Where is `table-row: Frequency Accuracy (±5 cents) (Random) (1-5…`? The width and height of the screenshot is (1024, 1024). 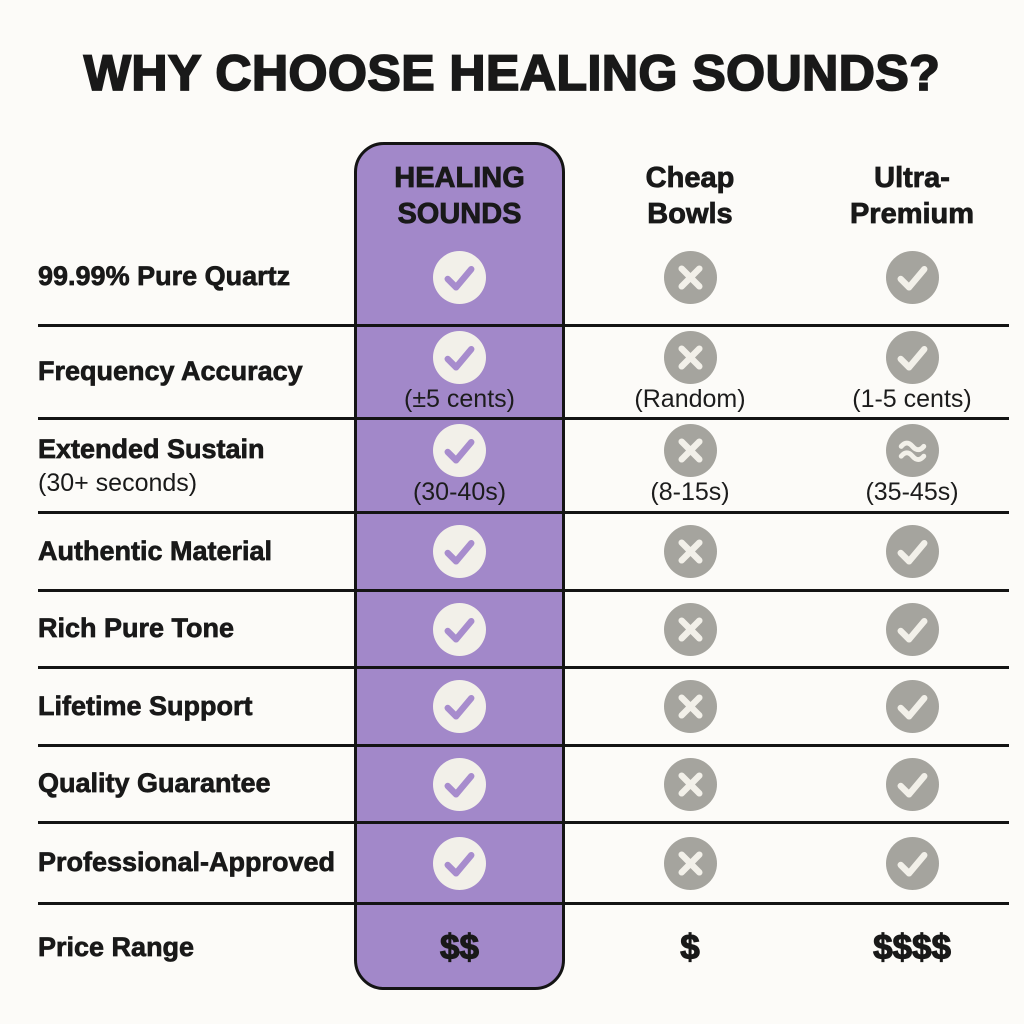 table-row: Frequency Accuracy (±5 cents) (Random) (1-5… is located at coordinates (523, 373).